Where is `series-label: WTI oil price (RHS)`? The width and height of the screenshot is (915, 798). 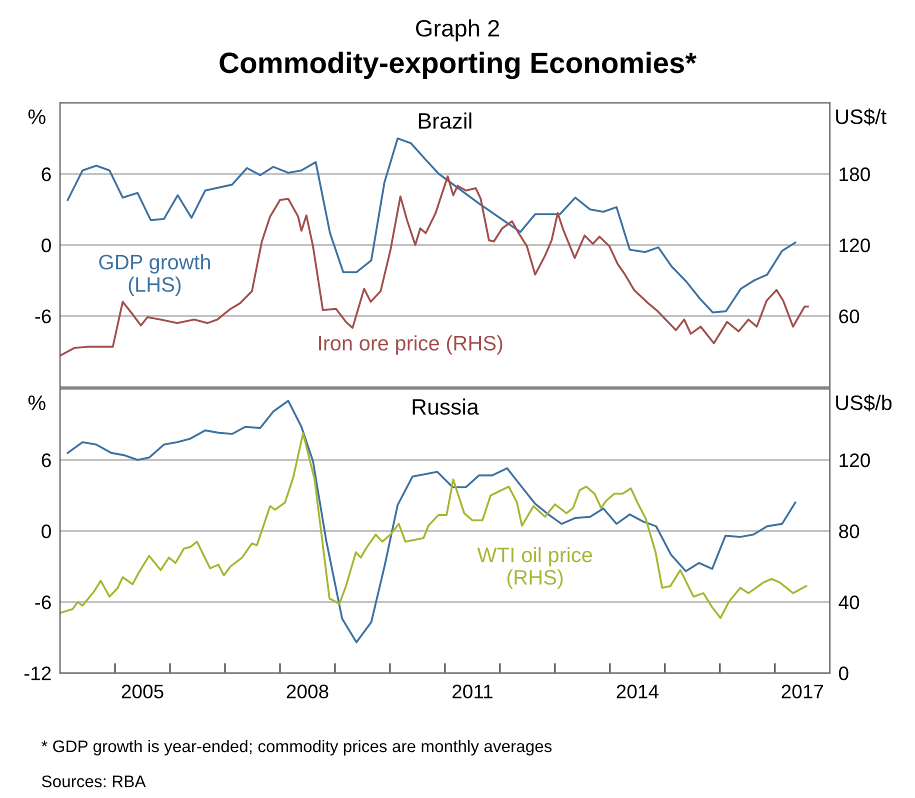 series-label: WTI oil price (RHS) is located at coordinates (534, 567).